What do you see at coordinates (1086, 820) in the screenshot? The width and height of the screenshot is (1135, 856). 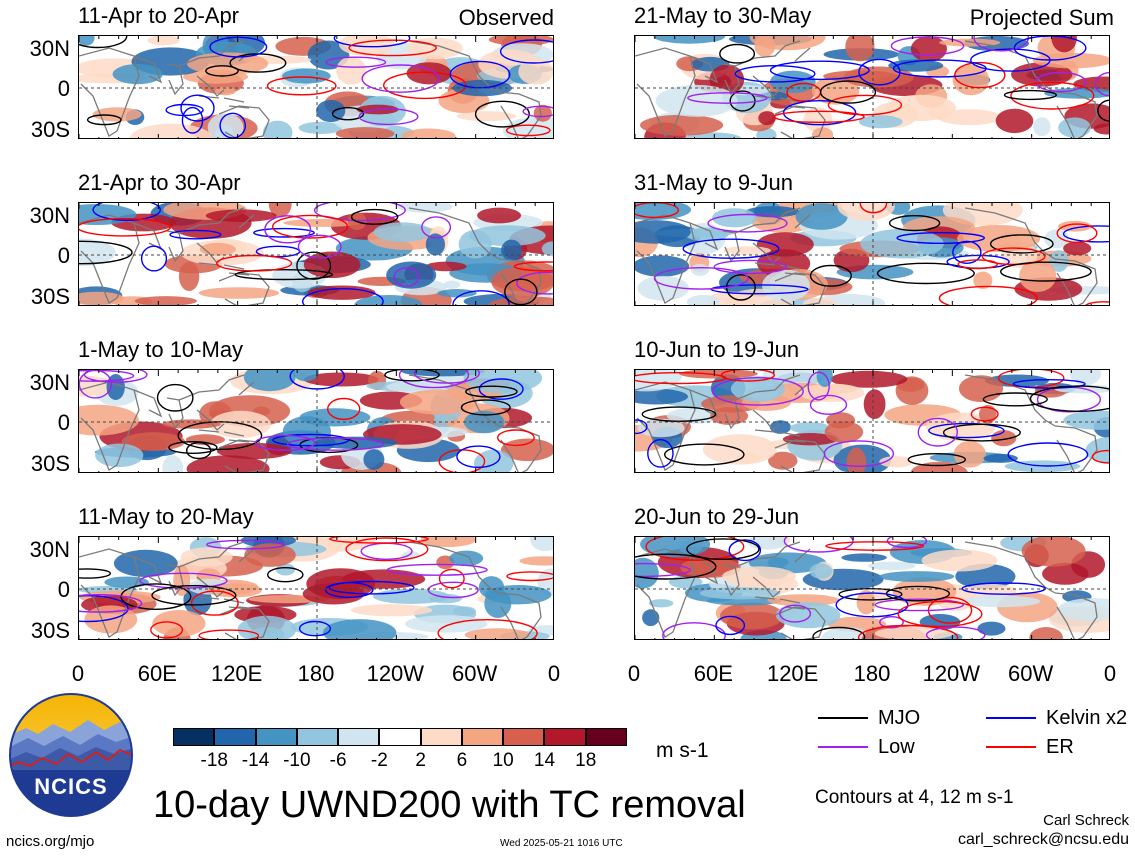 I see `author: Carl Schreck` at bounding box center [1086, 820].